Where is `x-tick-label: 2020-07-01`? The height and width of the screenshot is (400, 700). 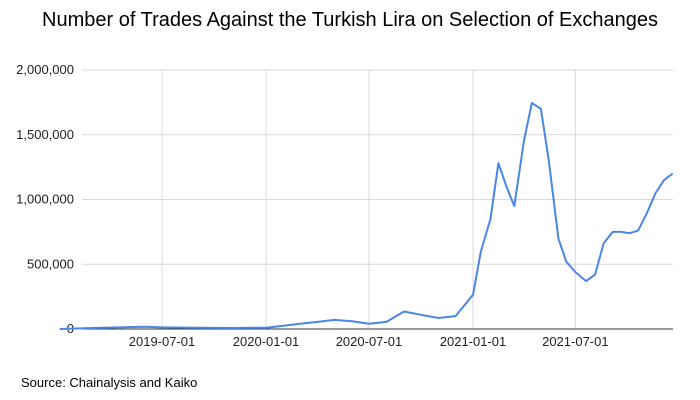 x-tick-label: 2020-07-01 is located at coordinates (369, 341).